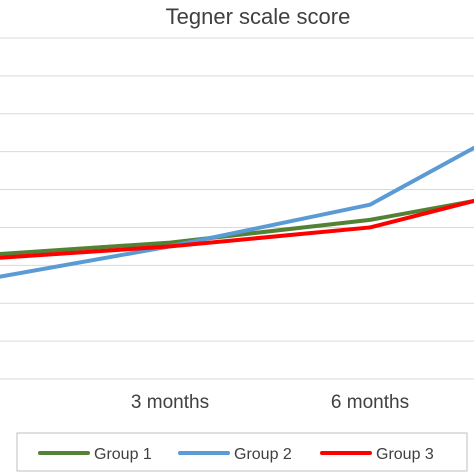 The width and height of the screenshot is (474, 474). I want to click on chart-title: Tegner scale score, so click(258, 16).